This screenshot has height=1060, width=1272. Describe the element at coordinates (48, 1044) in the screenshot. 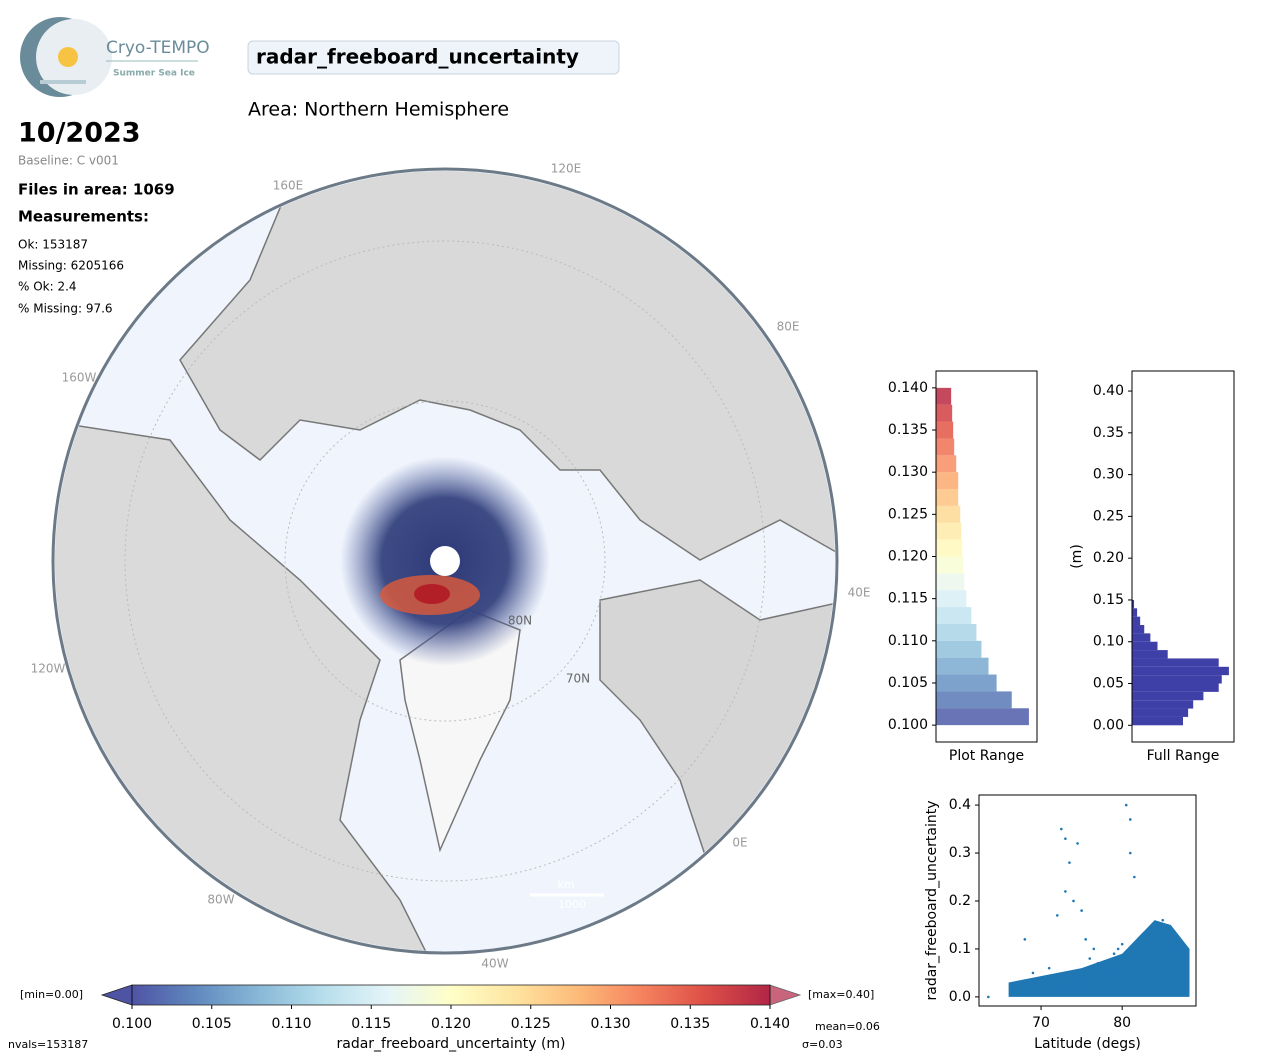

I see `nvals-label: nvals=153187` at that location.